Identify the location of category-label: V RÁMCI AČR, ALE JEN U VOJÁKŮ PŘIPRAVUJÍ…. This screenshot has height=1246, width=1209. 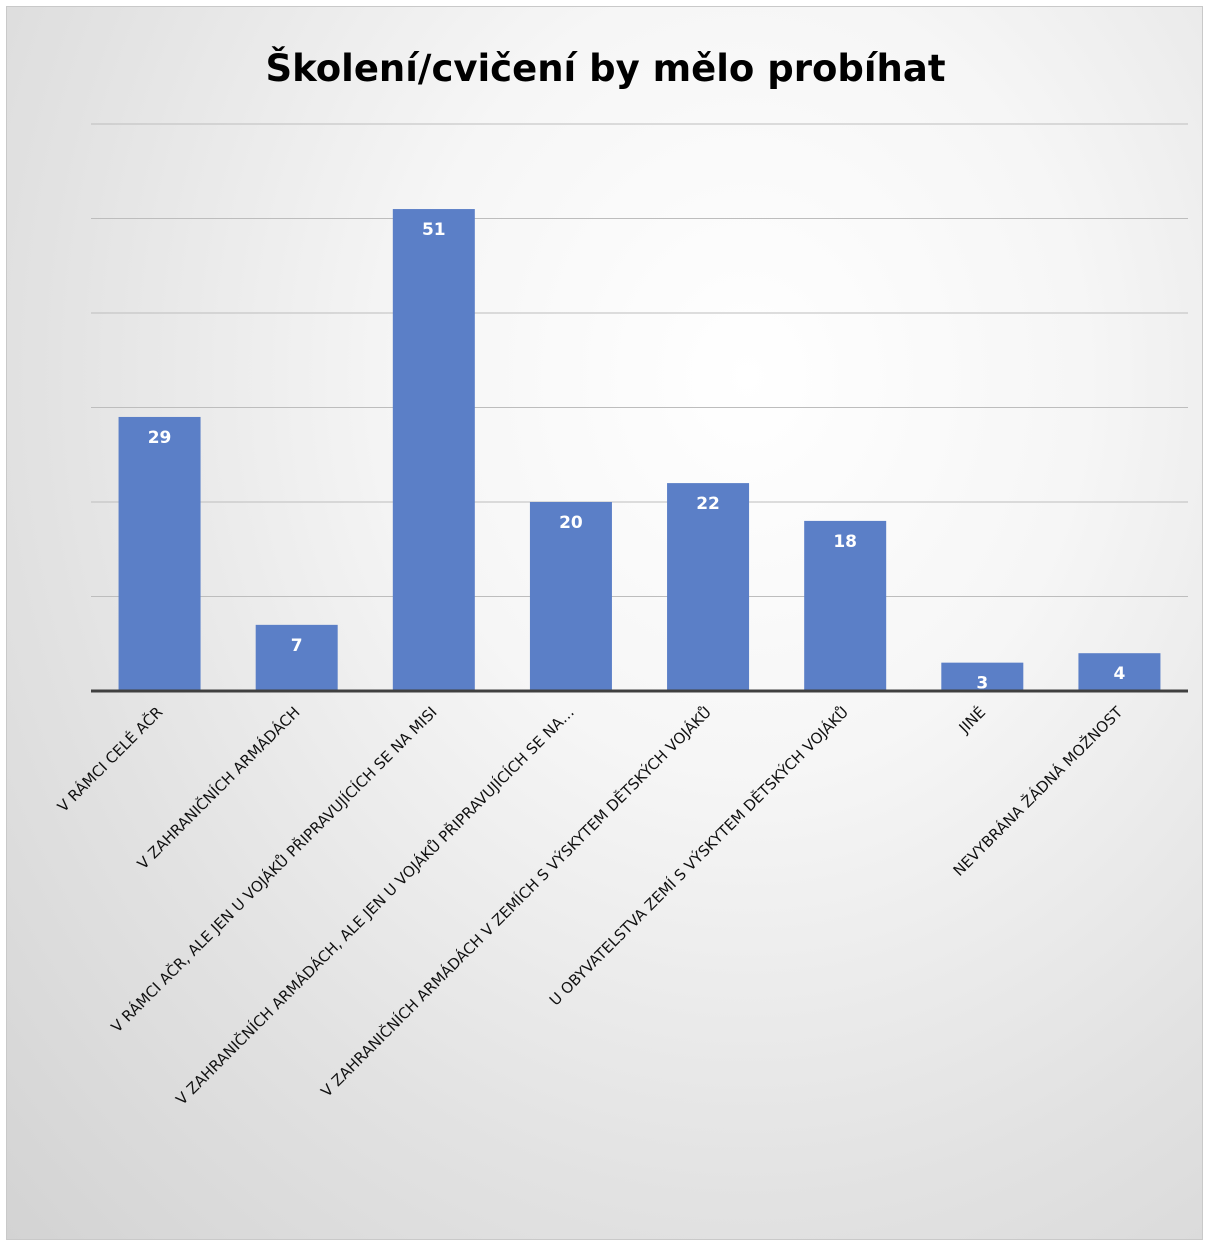
(274, 869).